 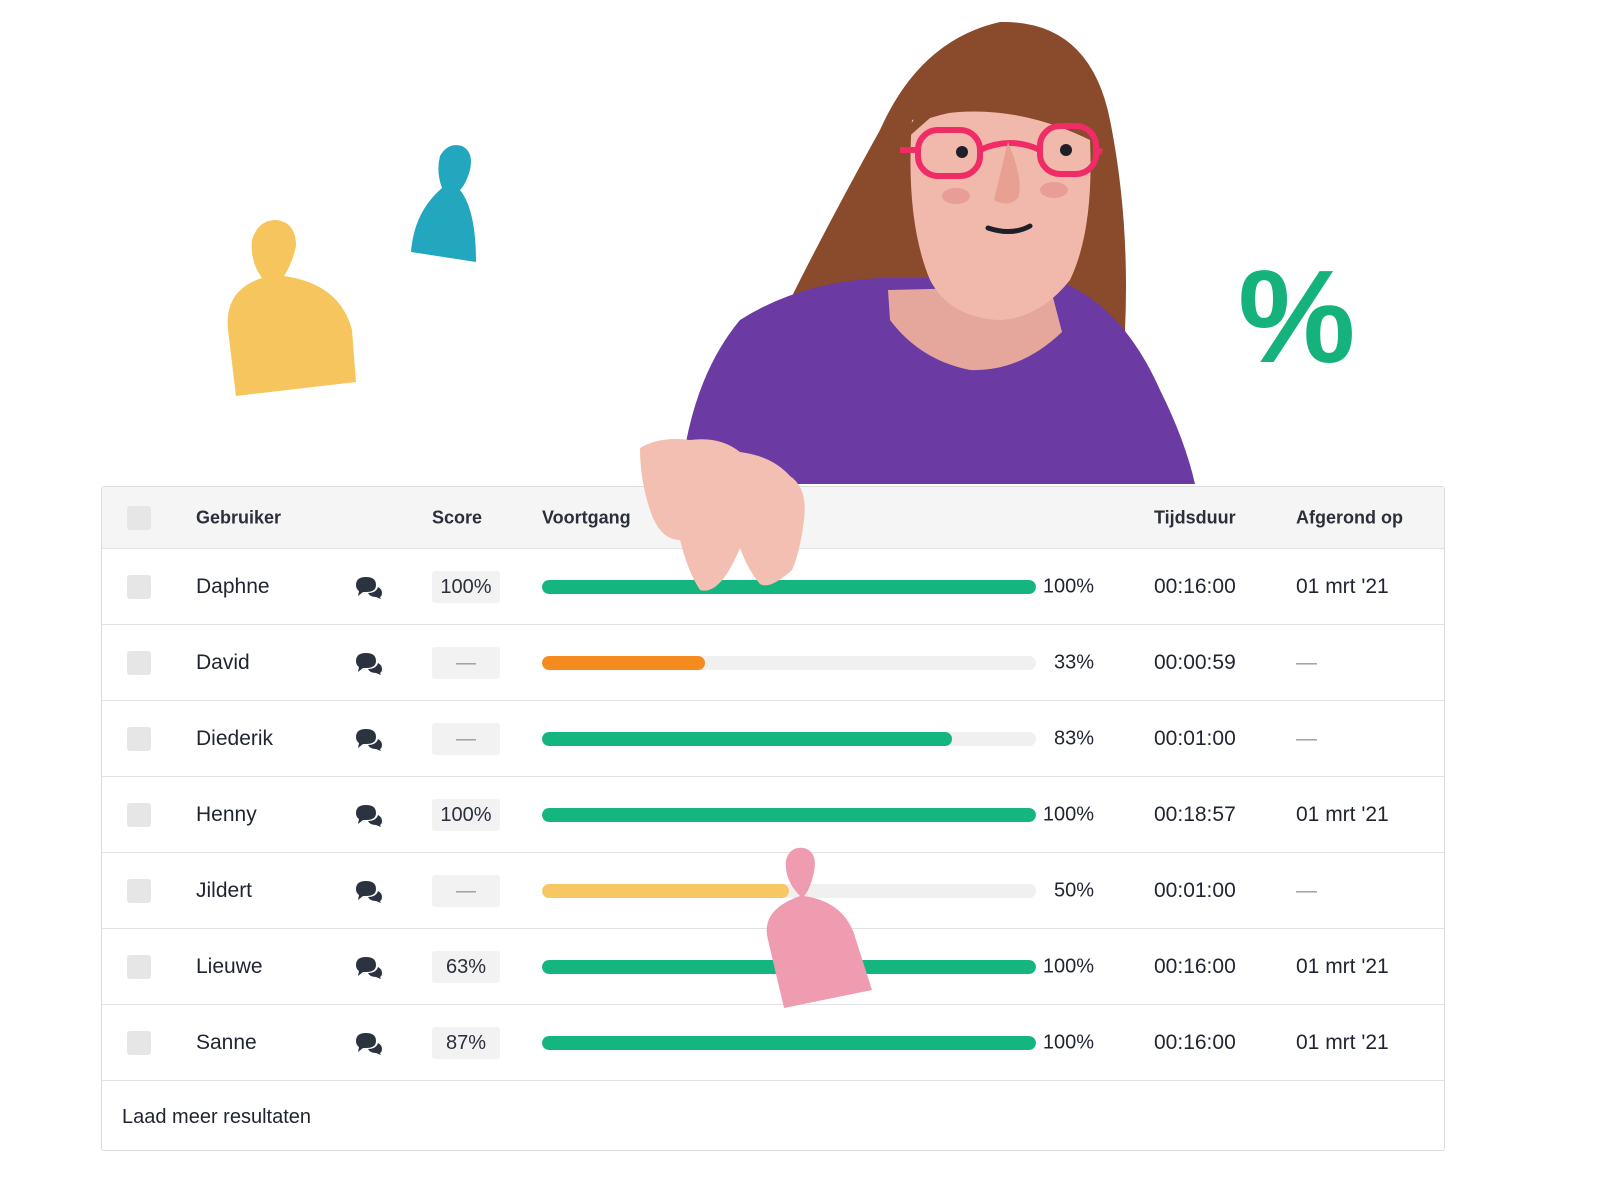 I want to click on nose, so click(x=1007, y=173).